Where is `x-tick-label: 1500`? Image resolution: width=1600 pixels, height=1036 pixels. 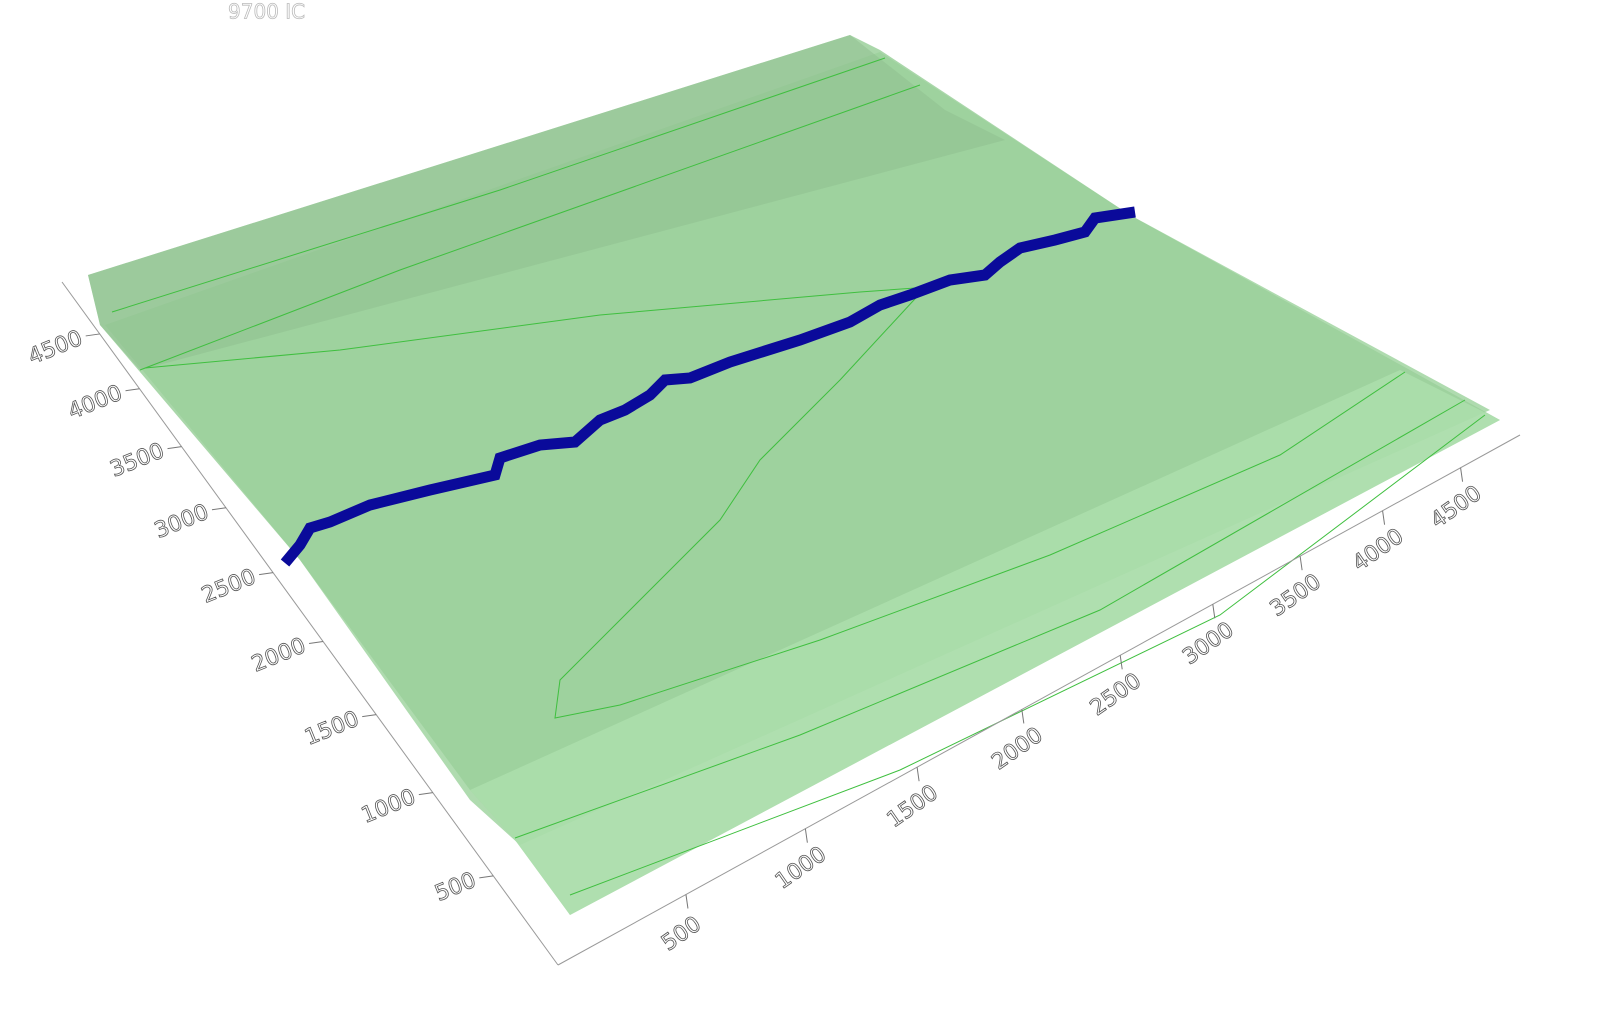
x-tick-label: 1500 is located at coordinates (913, 806).